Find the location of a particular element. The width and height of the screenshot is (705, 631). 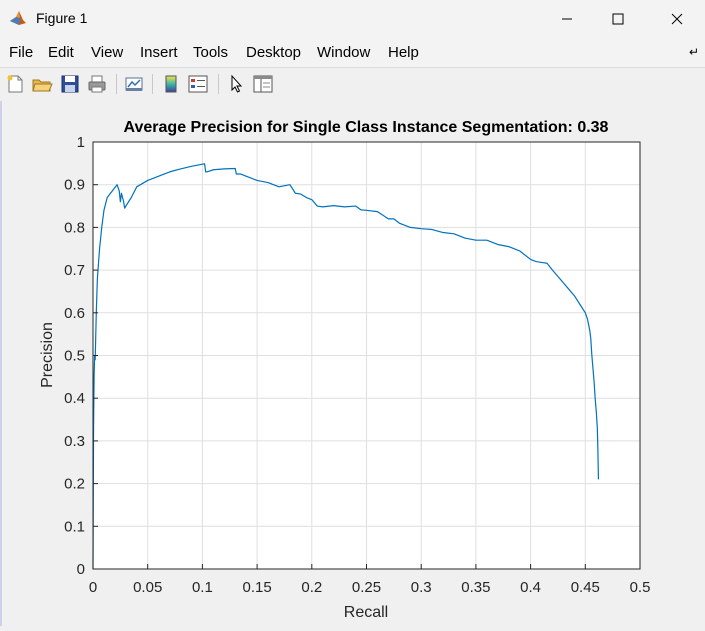

menu-help: Help is located at coordinates (403, 52).